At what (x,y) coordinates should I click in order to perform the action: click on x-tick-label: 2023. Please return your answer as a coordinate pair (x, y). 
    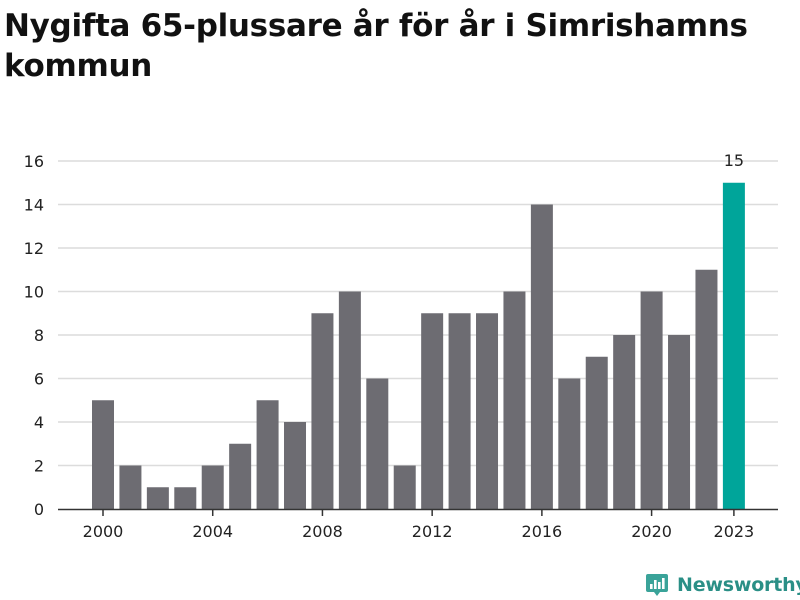
    Looking at the image, I should click on (734, 531).